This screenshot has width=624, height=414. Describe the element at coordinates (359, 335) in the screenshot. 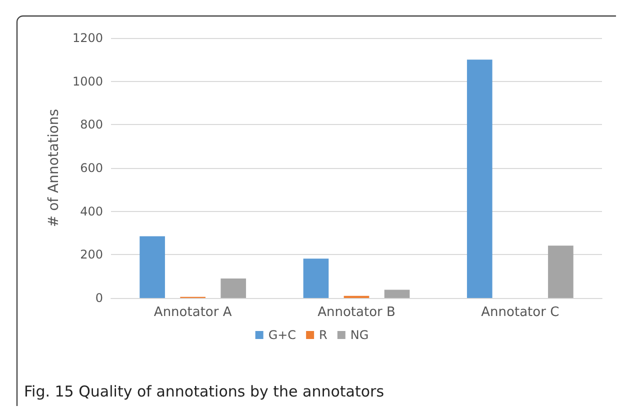

I see `legend-label: NG` at that location.